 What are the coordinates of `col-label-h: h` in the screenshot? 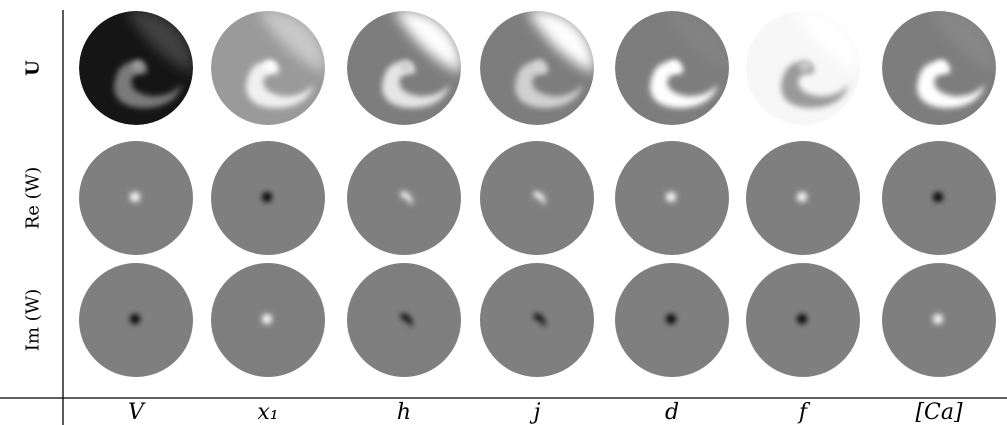 It's located at (404, 412).